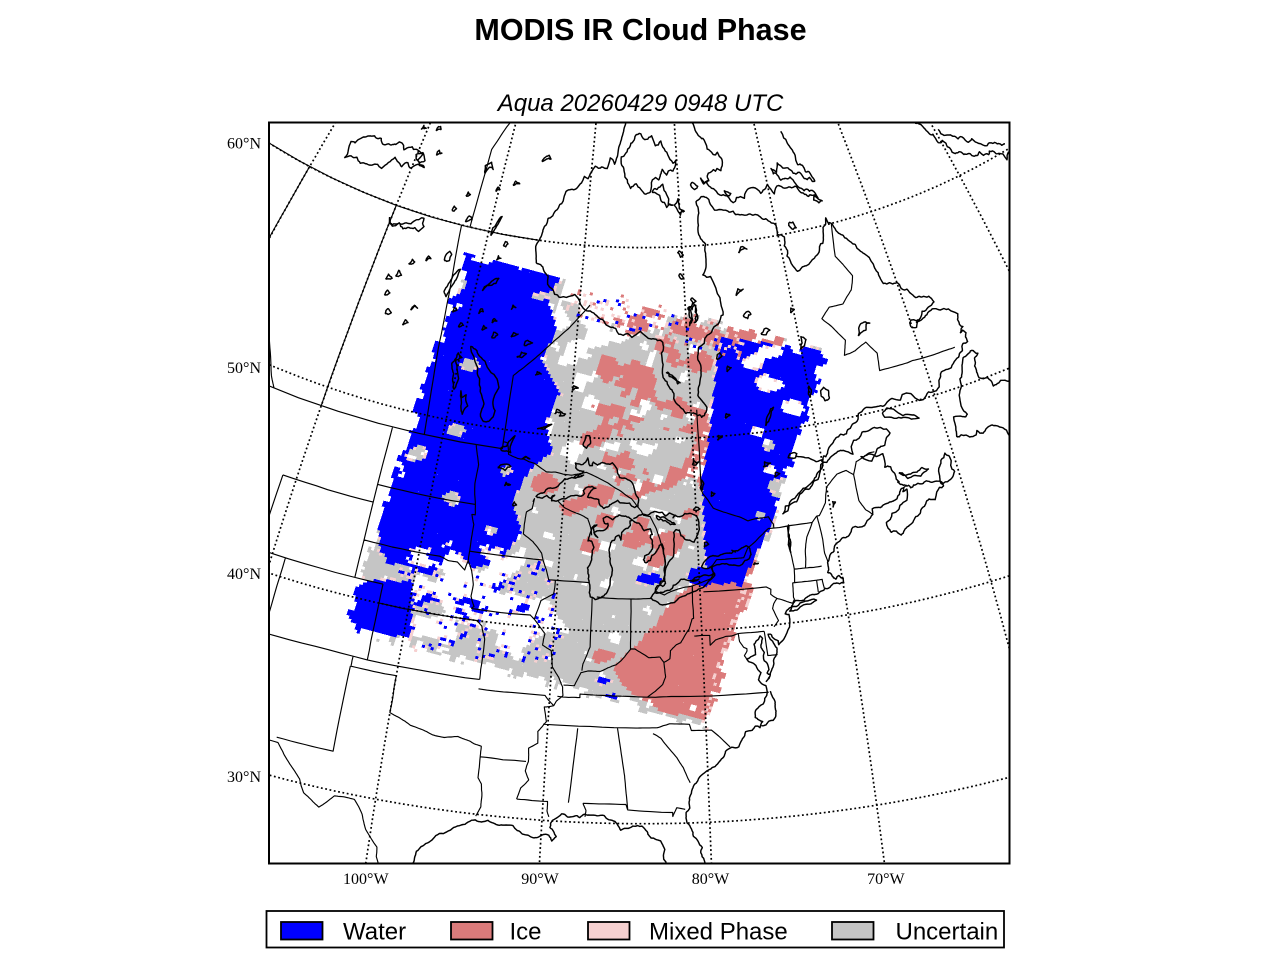  What do you see at coordinates (540, 879) in the screenshot?
I see `svg-text: 90°W` at bounding box center [540, 879].